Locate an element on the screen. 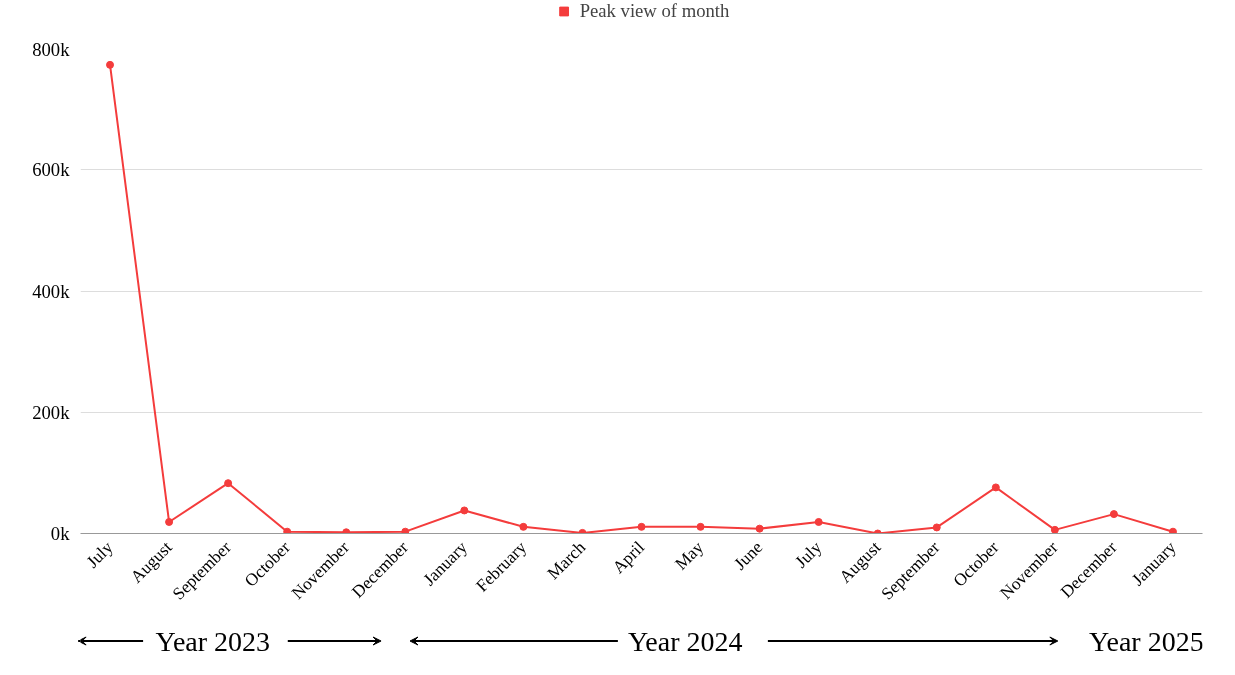  text: Year 2024 is located at coordinates (685, 641).